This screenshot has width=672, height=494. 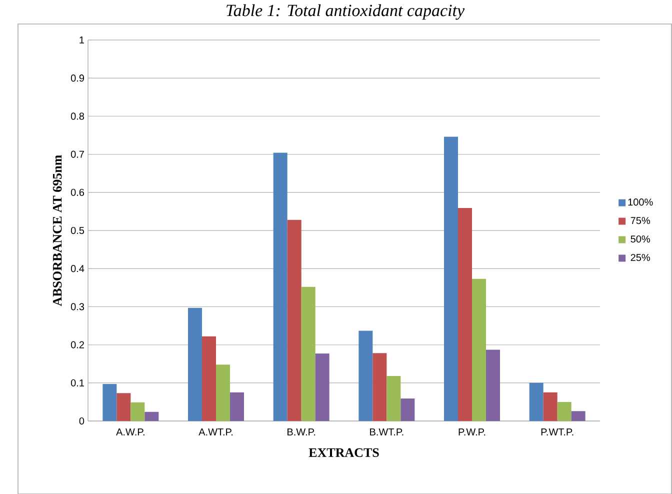 I want to click on legend-label: 25%, so click(x=640, y=257).